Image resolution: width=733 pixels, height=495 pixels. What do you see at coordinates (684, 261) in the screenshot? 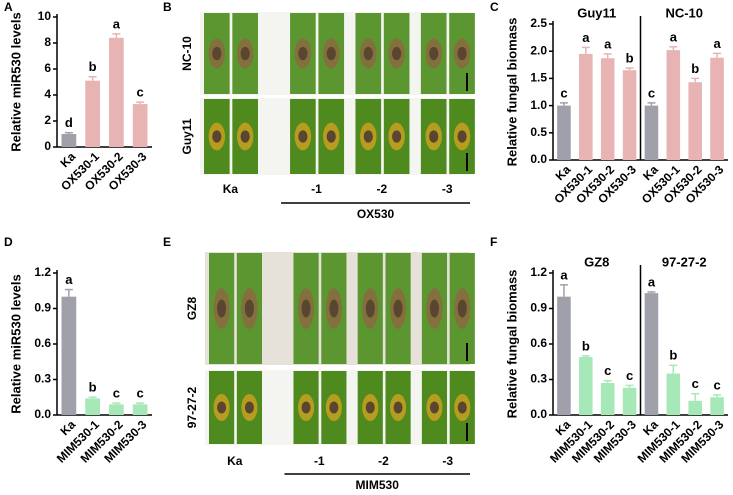
I see `group-title: 97-27-2` at bounding box center [684, 261].